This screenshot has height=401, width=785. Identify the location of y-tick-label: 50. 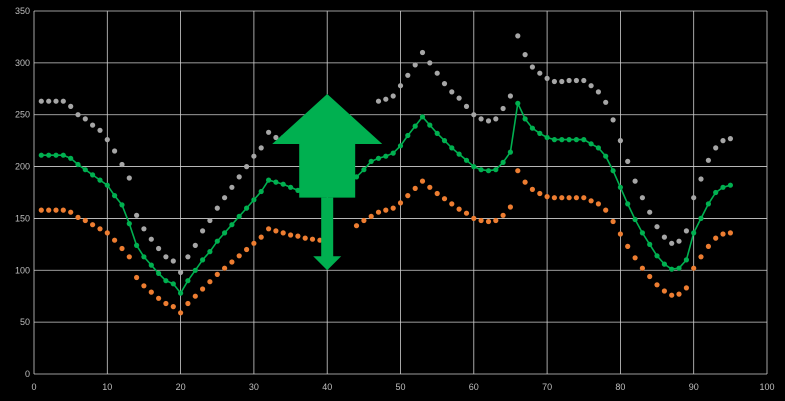
(25, 322).